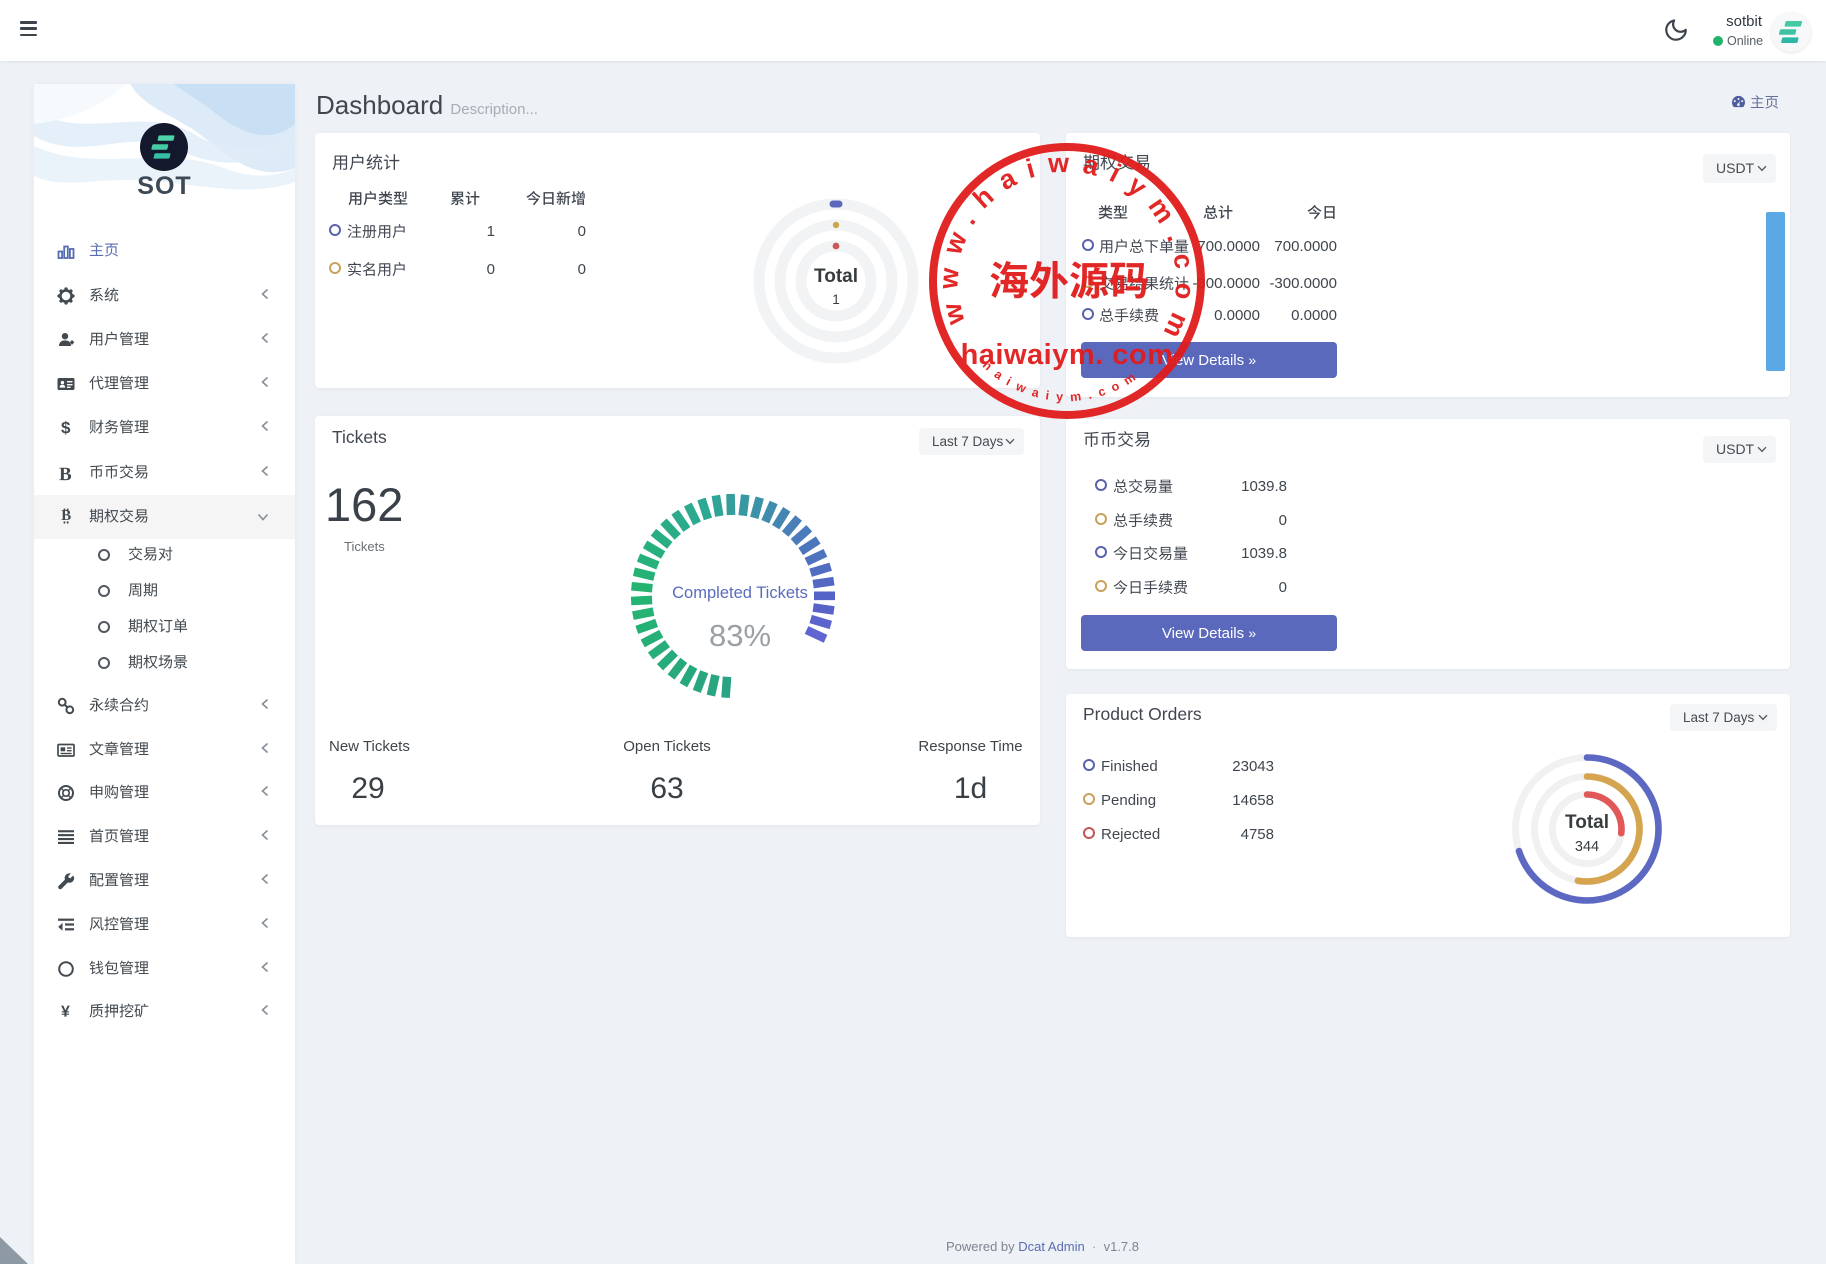 The image size is (1826, 1264). What do you see at coordinates (1067, 355) in the screenshot?
I see `svg-text: haiwaiym. com` at bounding box center [1067, 355].